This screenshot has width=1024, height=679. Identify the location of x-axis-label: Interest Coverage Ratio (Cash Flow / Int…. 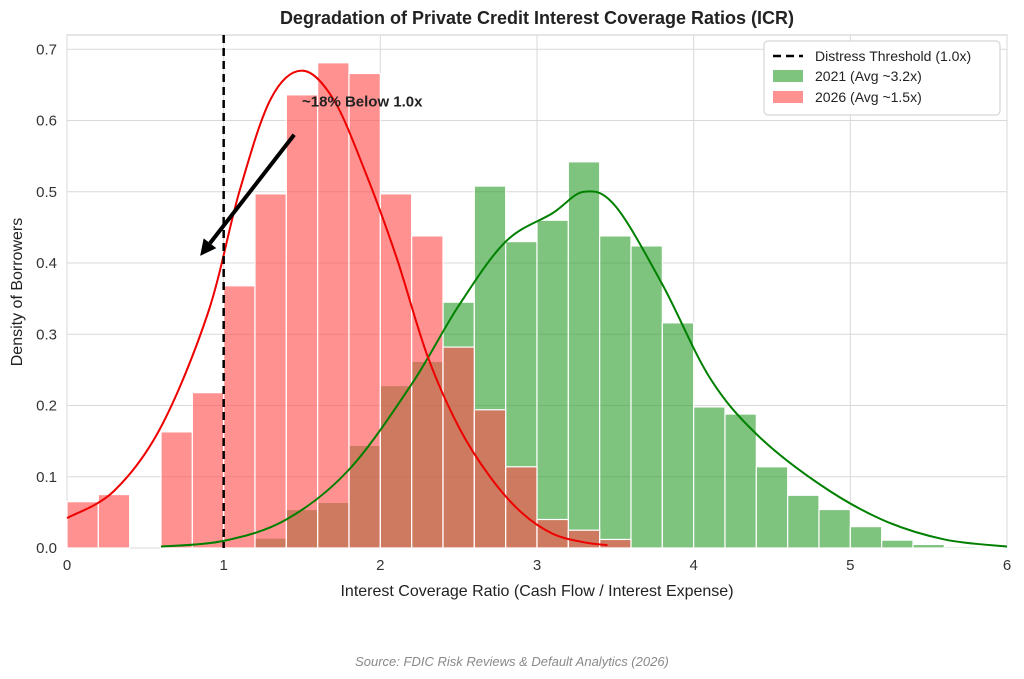
(536, 591).